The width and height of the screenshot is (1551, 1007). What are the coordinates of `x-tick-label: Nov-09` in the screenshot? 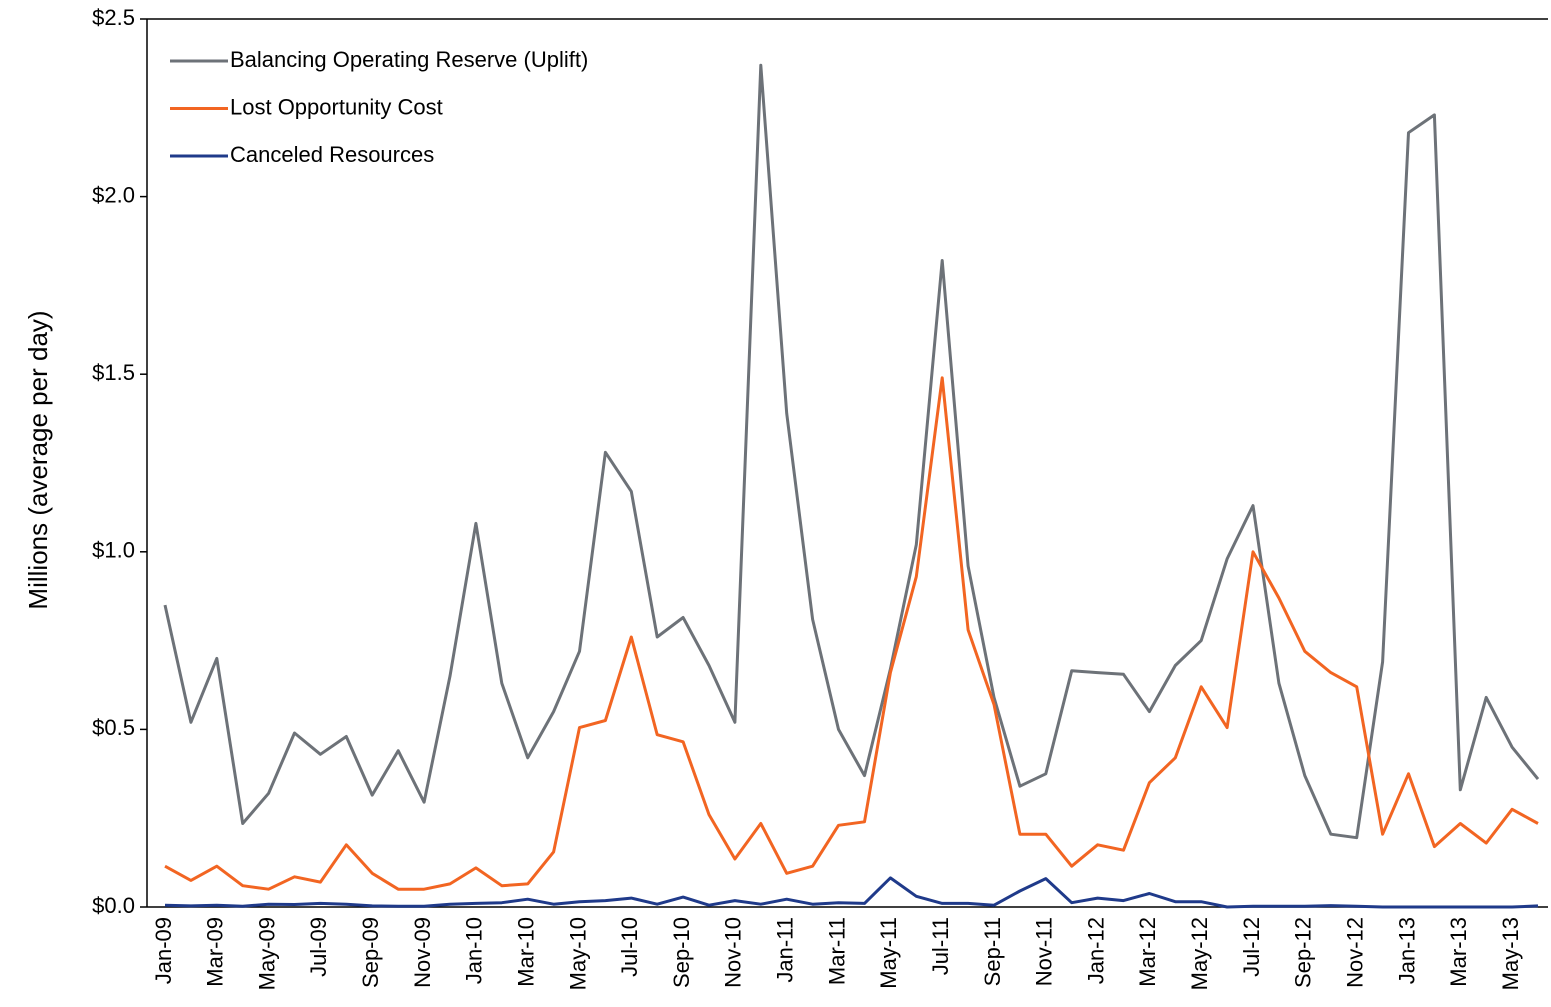 It's located at (422, 952).